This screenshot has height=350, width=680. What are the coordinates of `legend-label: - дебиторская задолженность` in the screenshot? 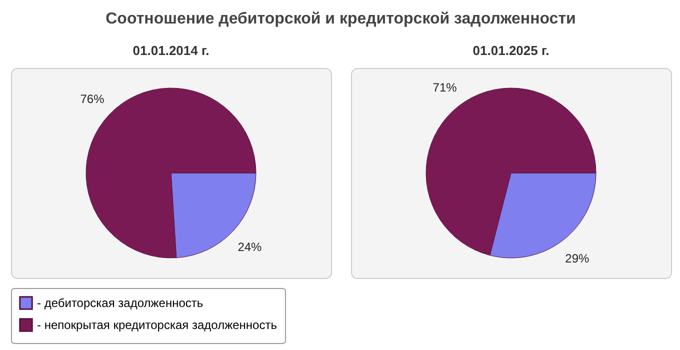 It's located at (120, 303).